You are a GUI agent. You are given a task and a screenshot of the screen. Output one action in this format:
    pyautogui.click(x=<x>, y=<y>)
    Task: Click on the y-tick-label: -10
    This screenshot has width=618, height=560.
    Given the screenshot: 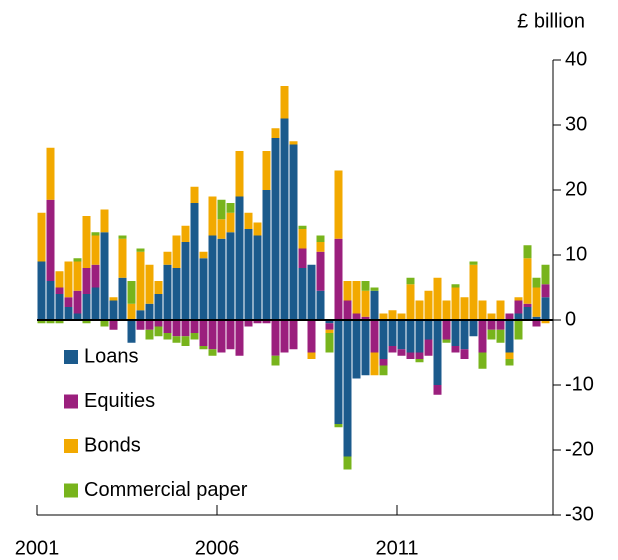 What is the action you would take?
    pyautogui.click(x=579, y=384)
    